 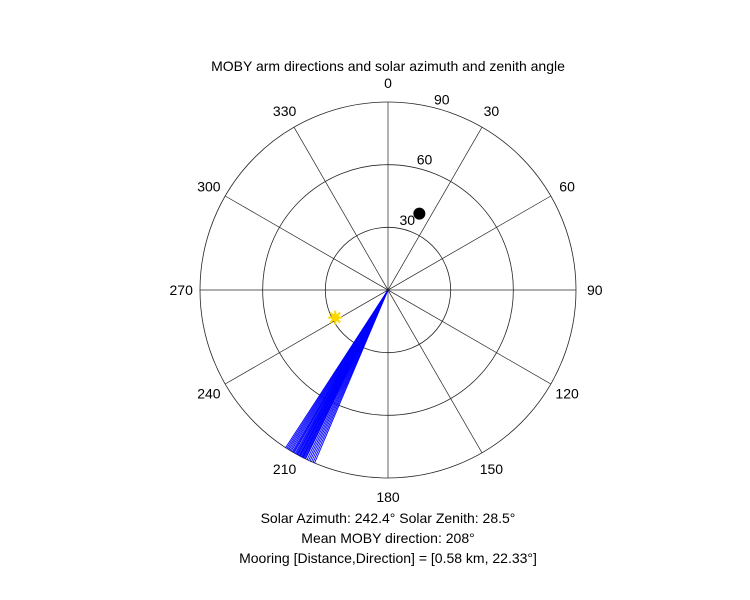 What do you see at coordinates (407, 220) in the screenshot?
I see `radial-tick-label: 30` at bounding box center [407, 220].